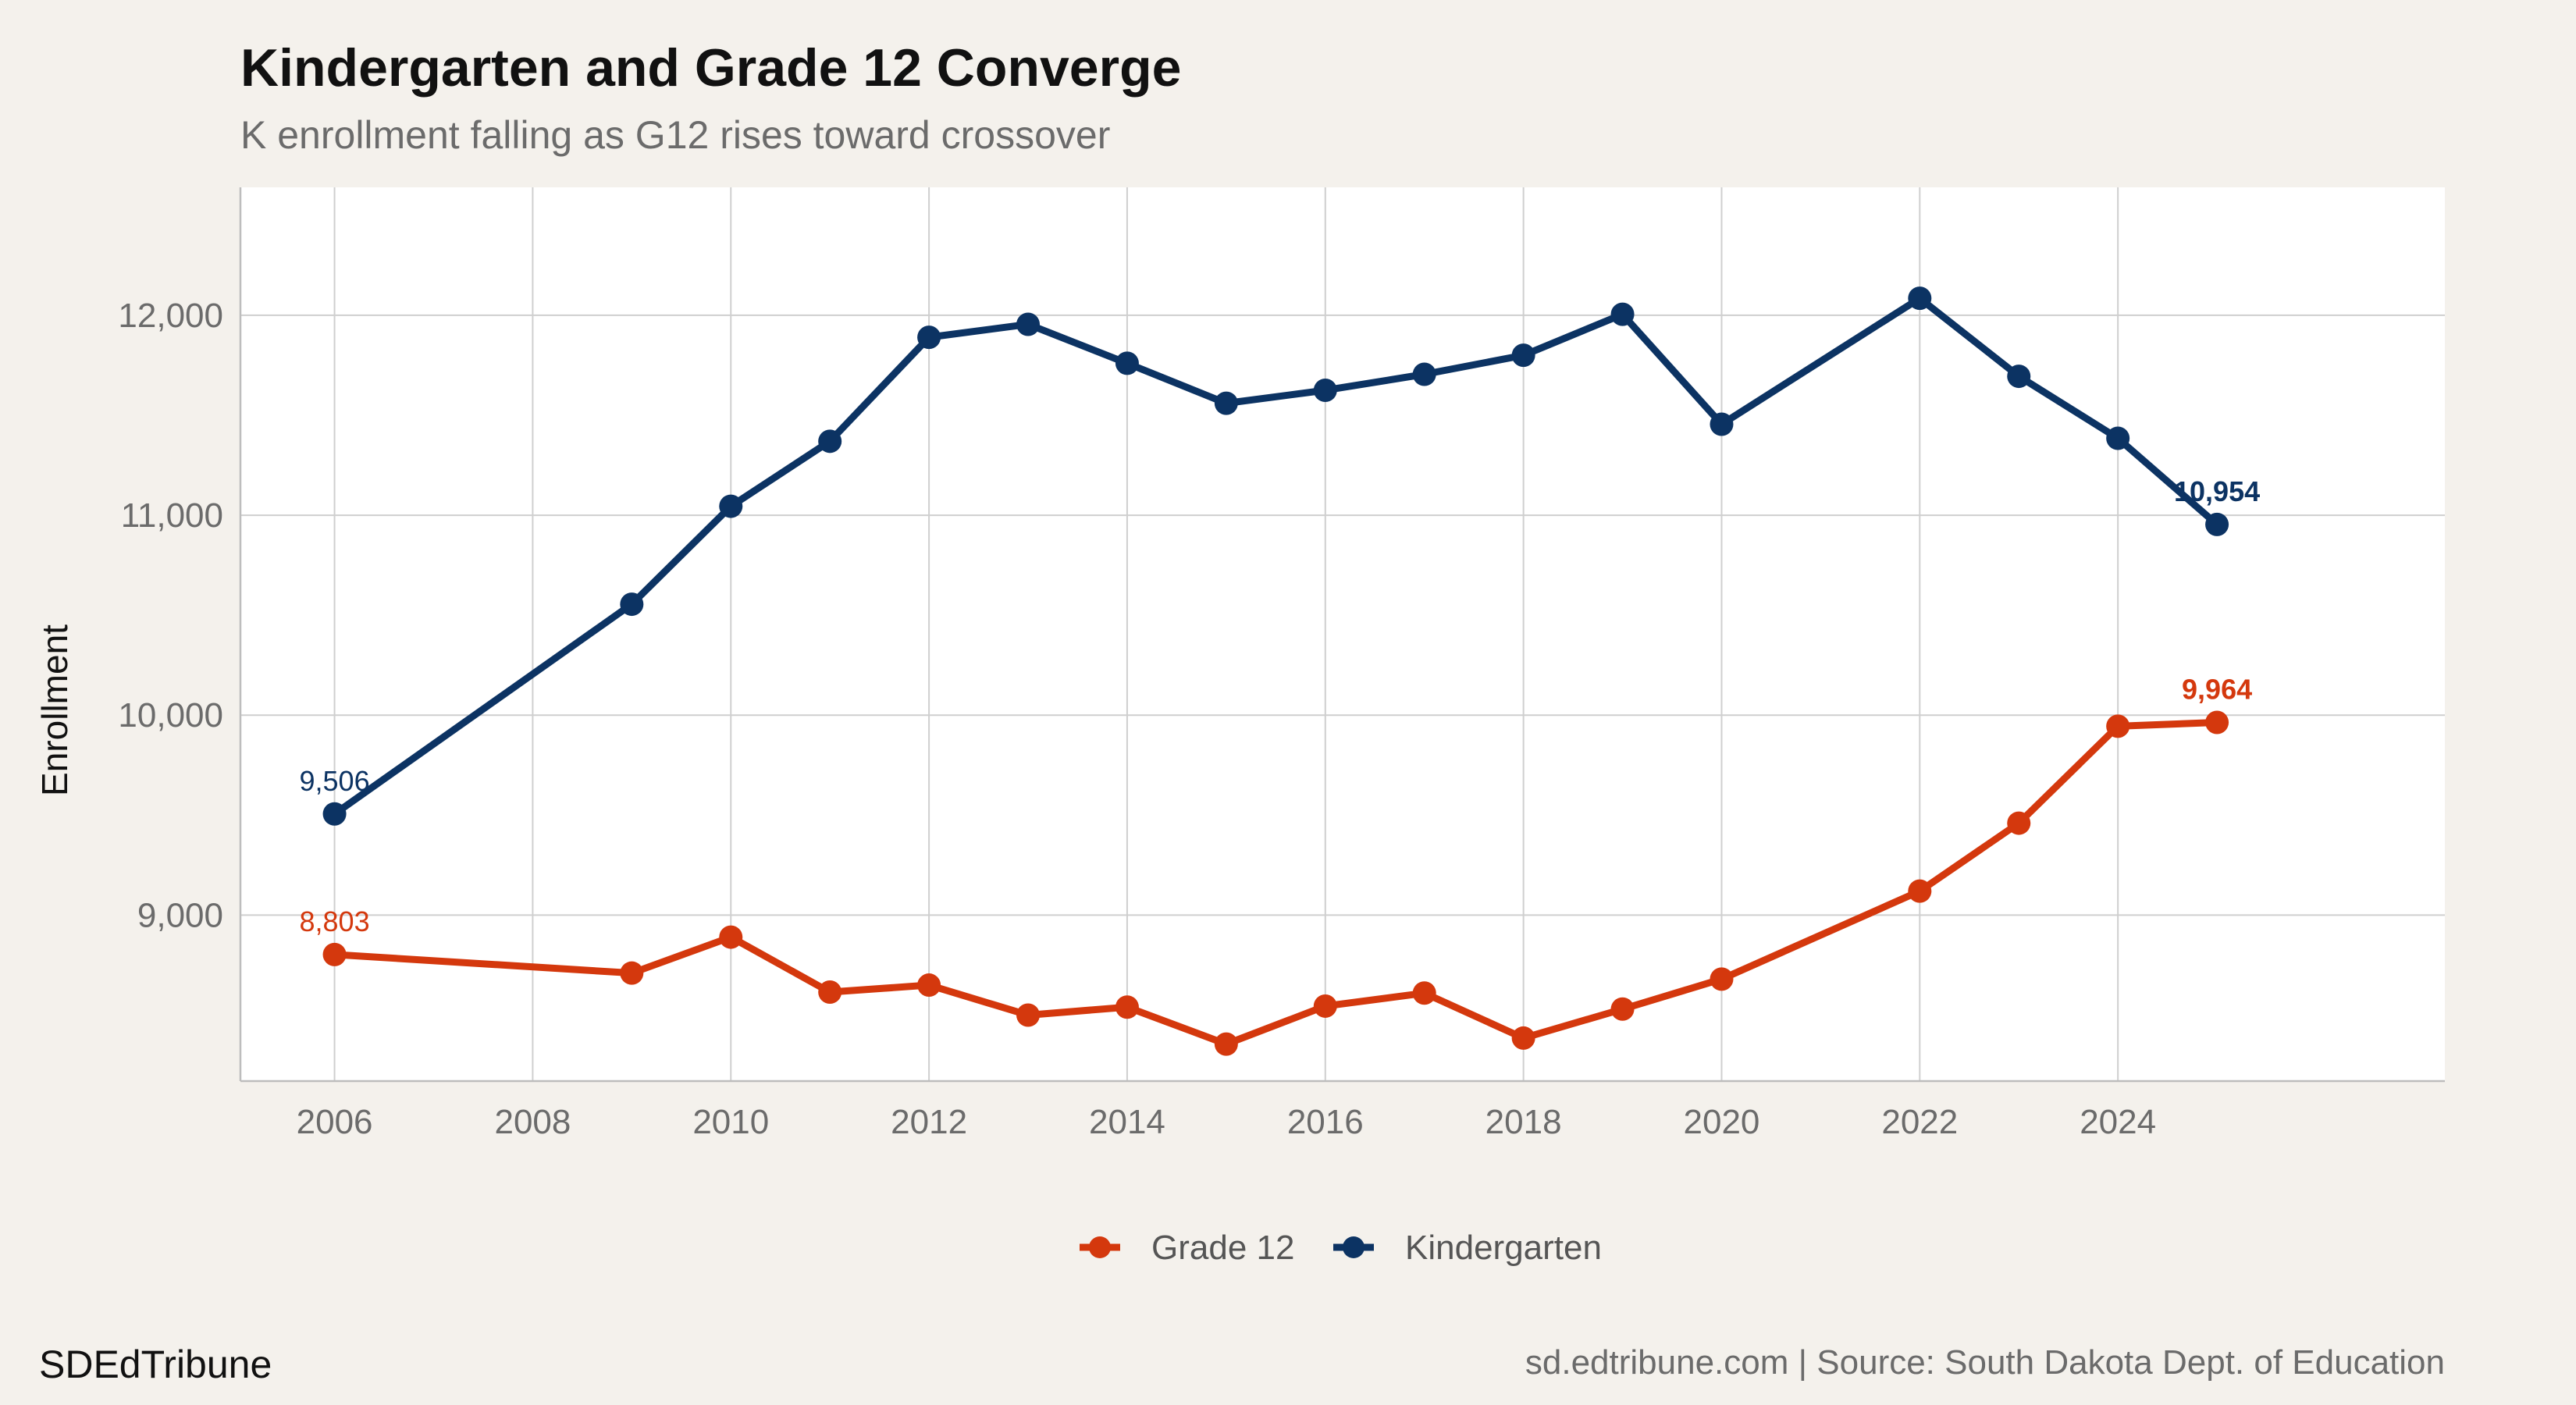 This screenshot has width=2576, height=1405. What do you see at coordinates (2217, 689) in the screenshot?
I see `data-label: 9,964` at bounding box center [2217, 689].